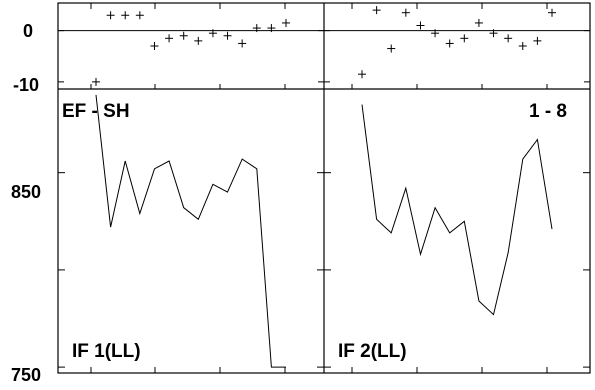 This screenshot has width=595, height=390. What do you see at coordinates (372, 351) in the screenshot?
I see `panel-label-right: IF 2(LL)` at bounding box center [372, 351].